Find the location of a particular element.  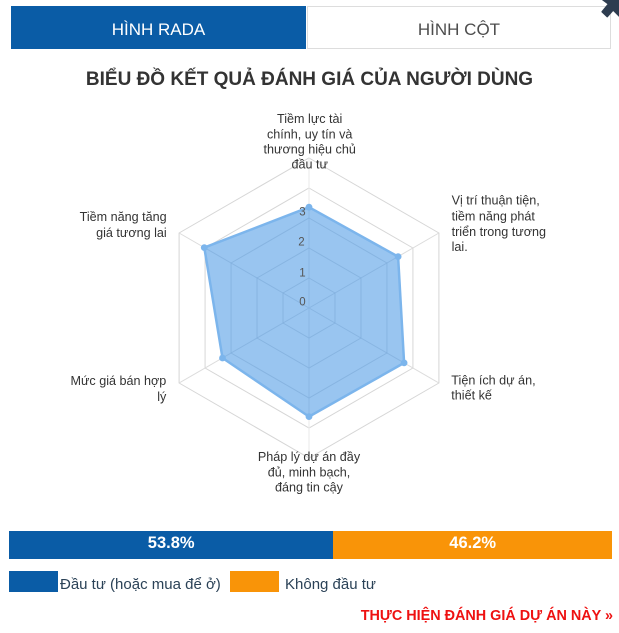

svg-text: Mức giá bán hợp is located at coordinates (118, 381).